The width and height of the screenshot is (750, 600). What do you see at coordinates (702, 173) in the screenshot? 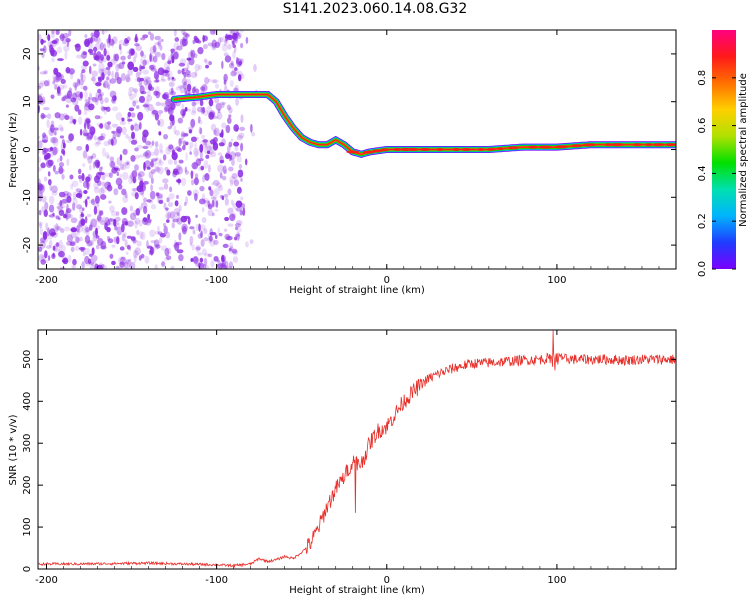
I see `colorbar-tick-label: 0.4` at bounding box center [702, 173].